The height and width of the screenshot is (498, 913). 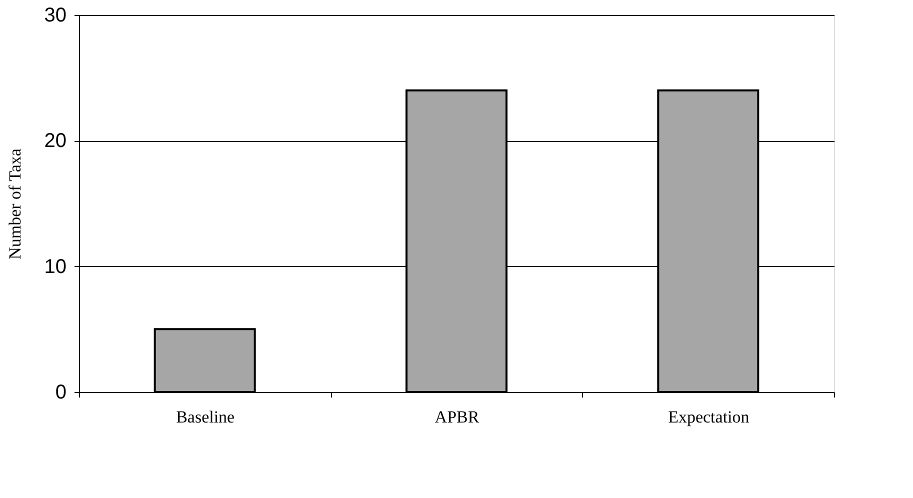 What do you see at coordinates (60, 393) in the screenshot?
I see `y-tick-label: 0` at bounding box center [60, 393].